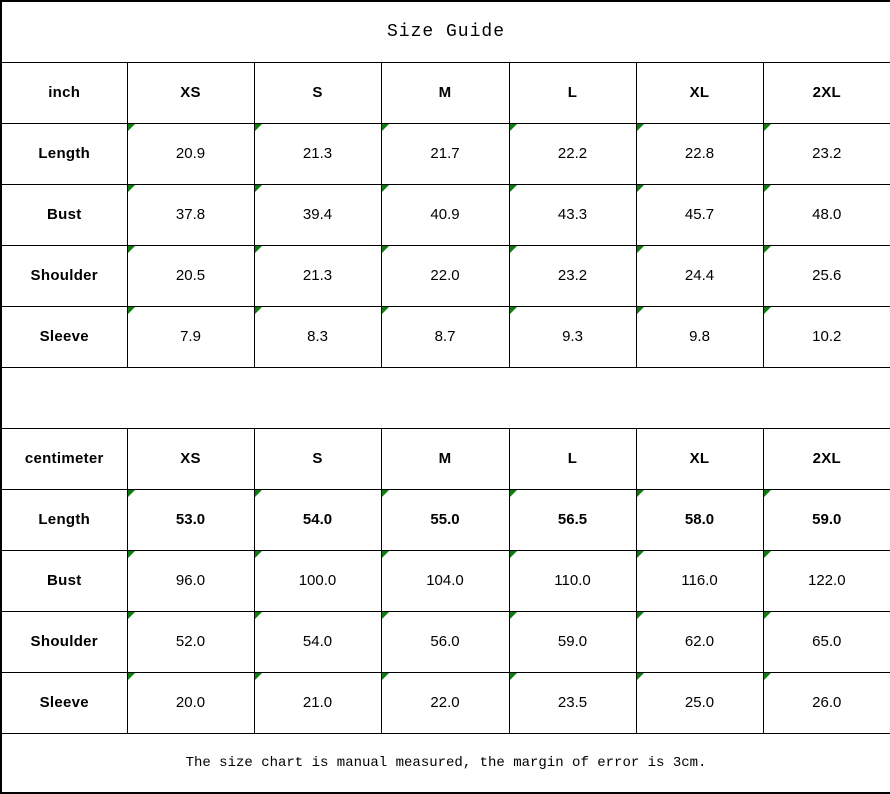  Describe the element at coordinates (445, 275) in the screenshot. I see `cell-value: 22.0` at that location.